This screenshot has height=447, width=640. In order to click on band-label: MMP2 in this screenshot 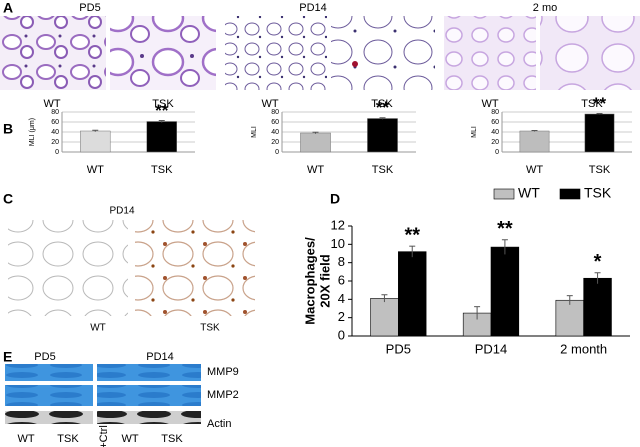, I will do `click(223, 395)`.